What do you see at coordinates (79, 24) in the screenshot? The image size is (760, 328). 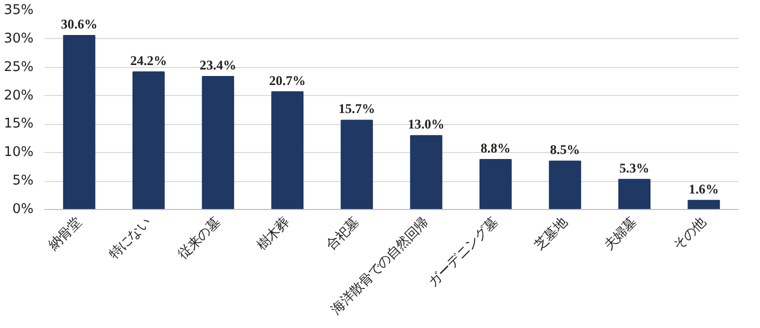 I see `data-label: 30.6%` at bounding box center [79, 24].